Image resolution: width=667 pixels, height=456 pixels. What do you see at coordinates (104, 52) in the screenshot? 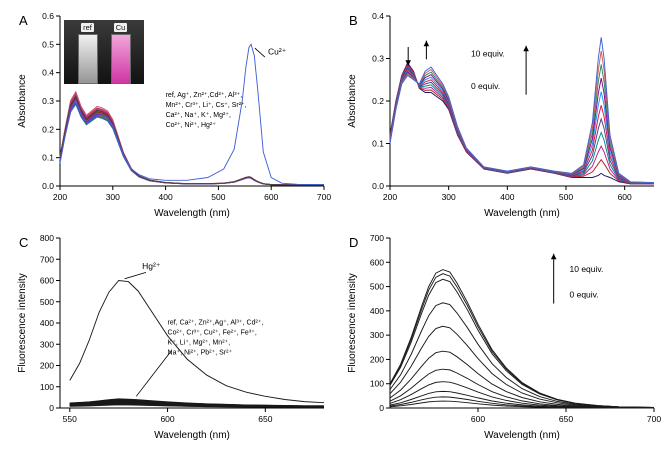
I see `cuvette-photo-inset: ref Cu` at bounding box center [104, 52].